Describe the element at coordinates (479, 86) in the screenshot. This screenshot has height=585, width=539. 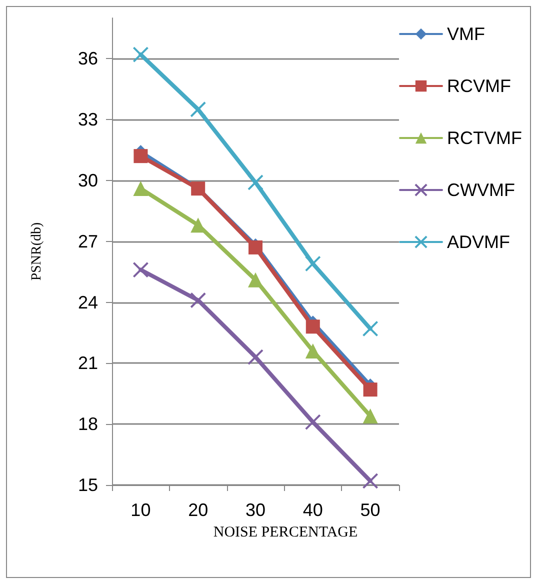
I see `legend-label: RCVMF` at that location.